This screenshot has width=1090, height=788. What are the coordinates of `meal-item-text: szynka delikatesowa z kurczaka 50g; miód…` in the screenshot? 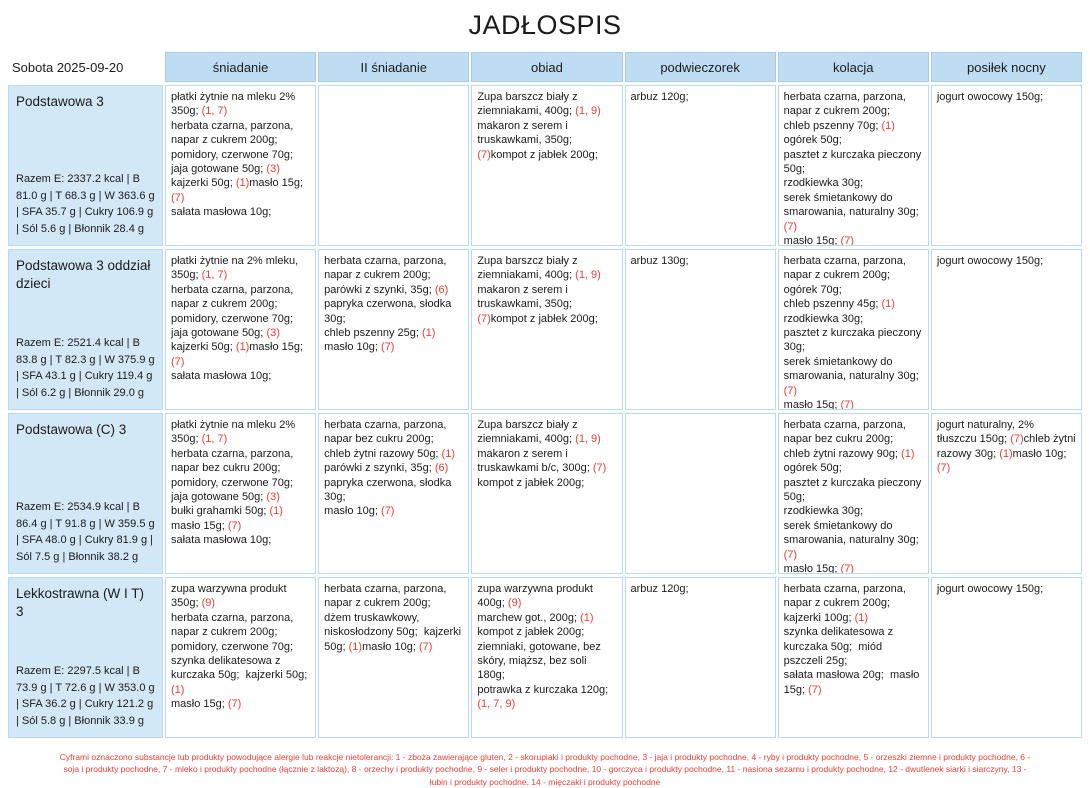 It's located at (840, 647).